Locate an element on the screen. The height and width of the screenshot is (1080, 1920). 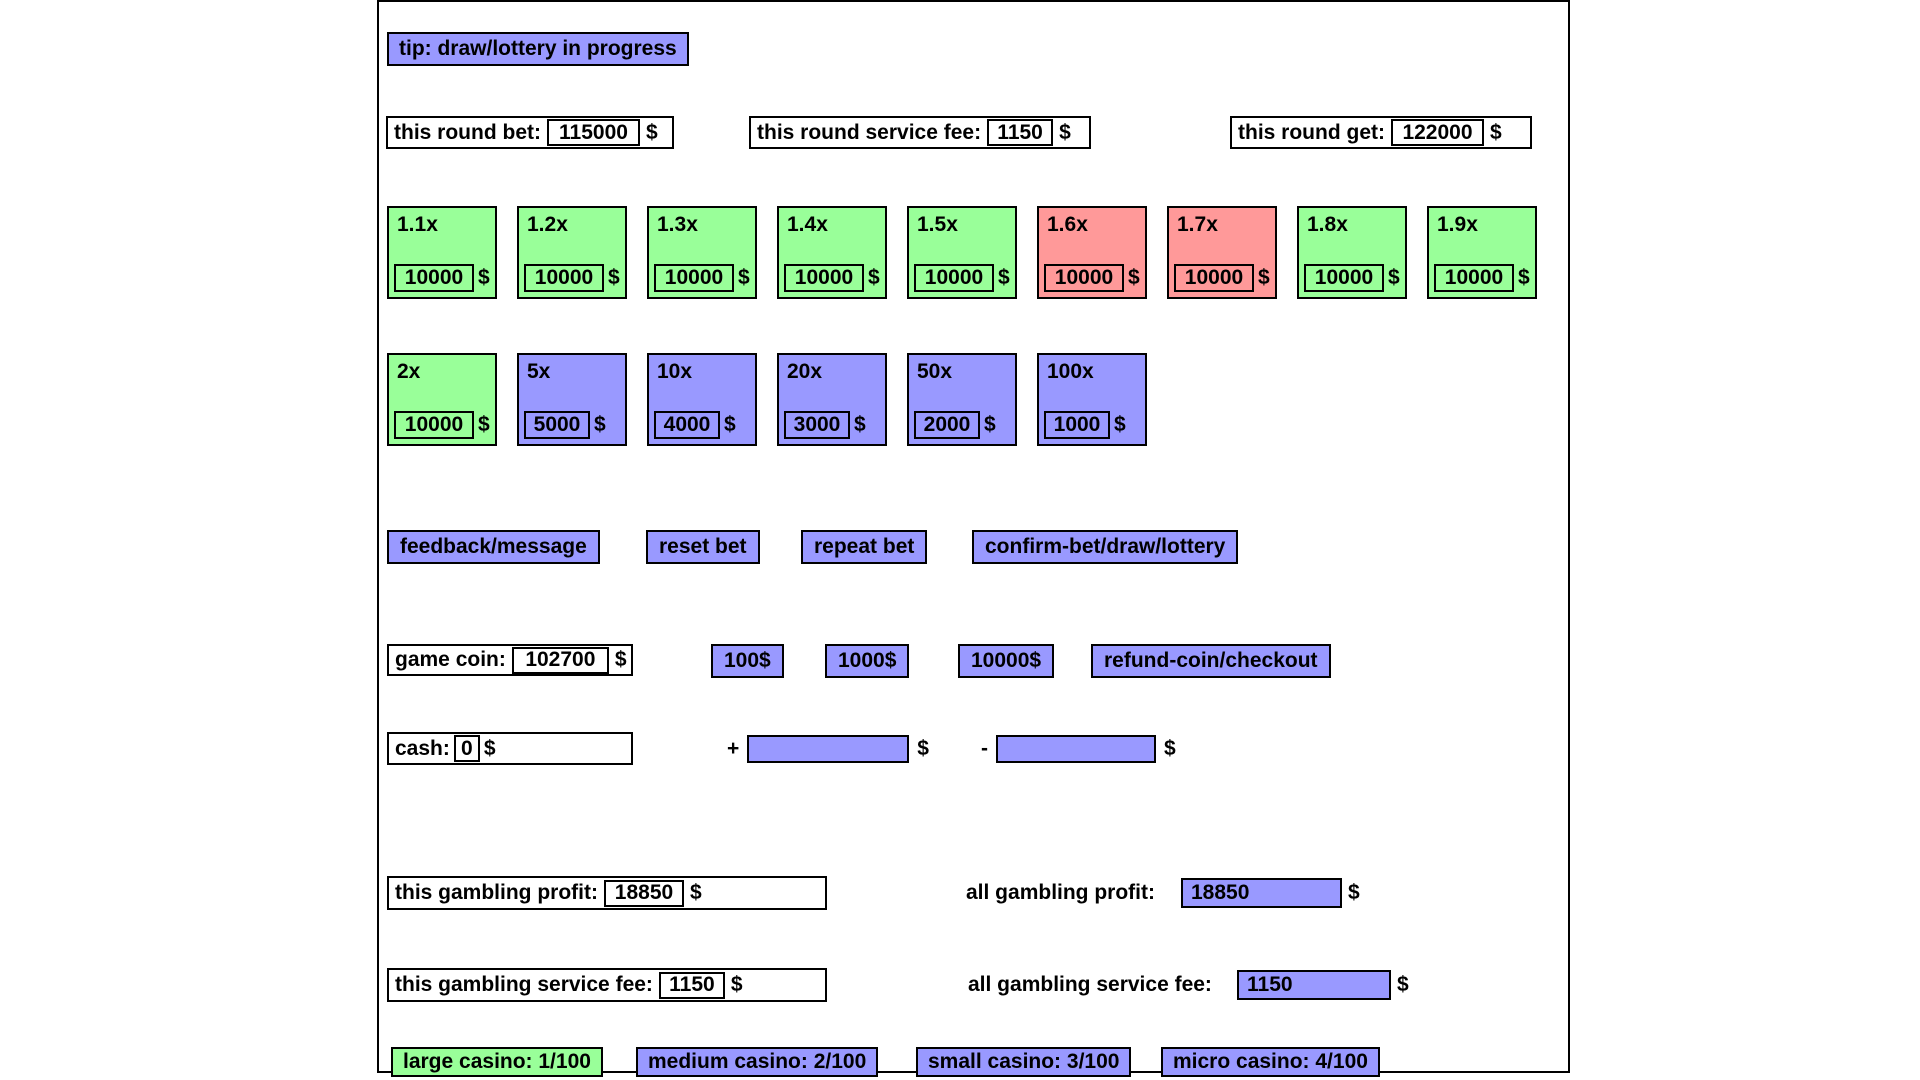
multiplier-tile-20x: 20x $ is located at coordinates (832, 399).